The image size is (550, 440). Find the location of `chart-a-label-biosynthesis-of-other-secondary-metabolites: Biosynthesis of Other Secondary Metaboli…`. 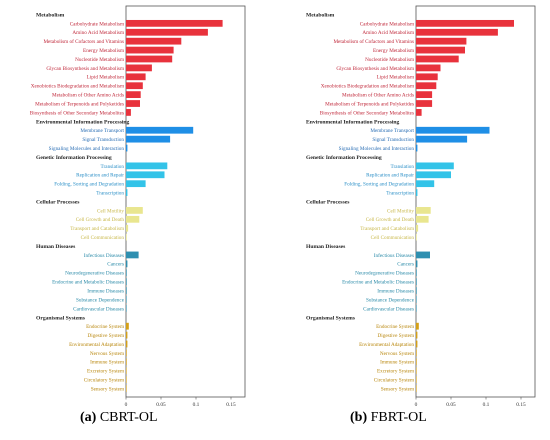

chart-a-label-biosynthesis-of-other-secondary-metabolites: Biosynthesis of Other Secondary Metaboli… is located at coordinates (77, 112).